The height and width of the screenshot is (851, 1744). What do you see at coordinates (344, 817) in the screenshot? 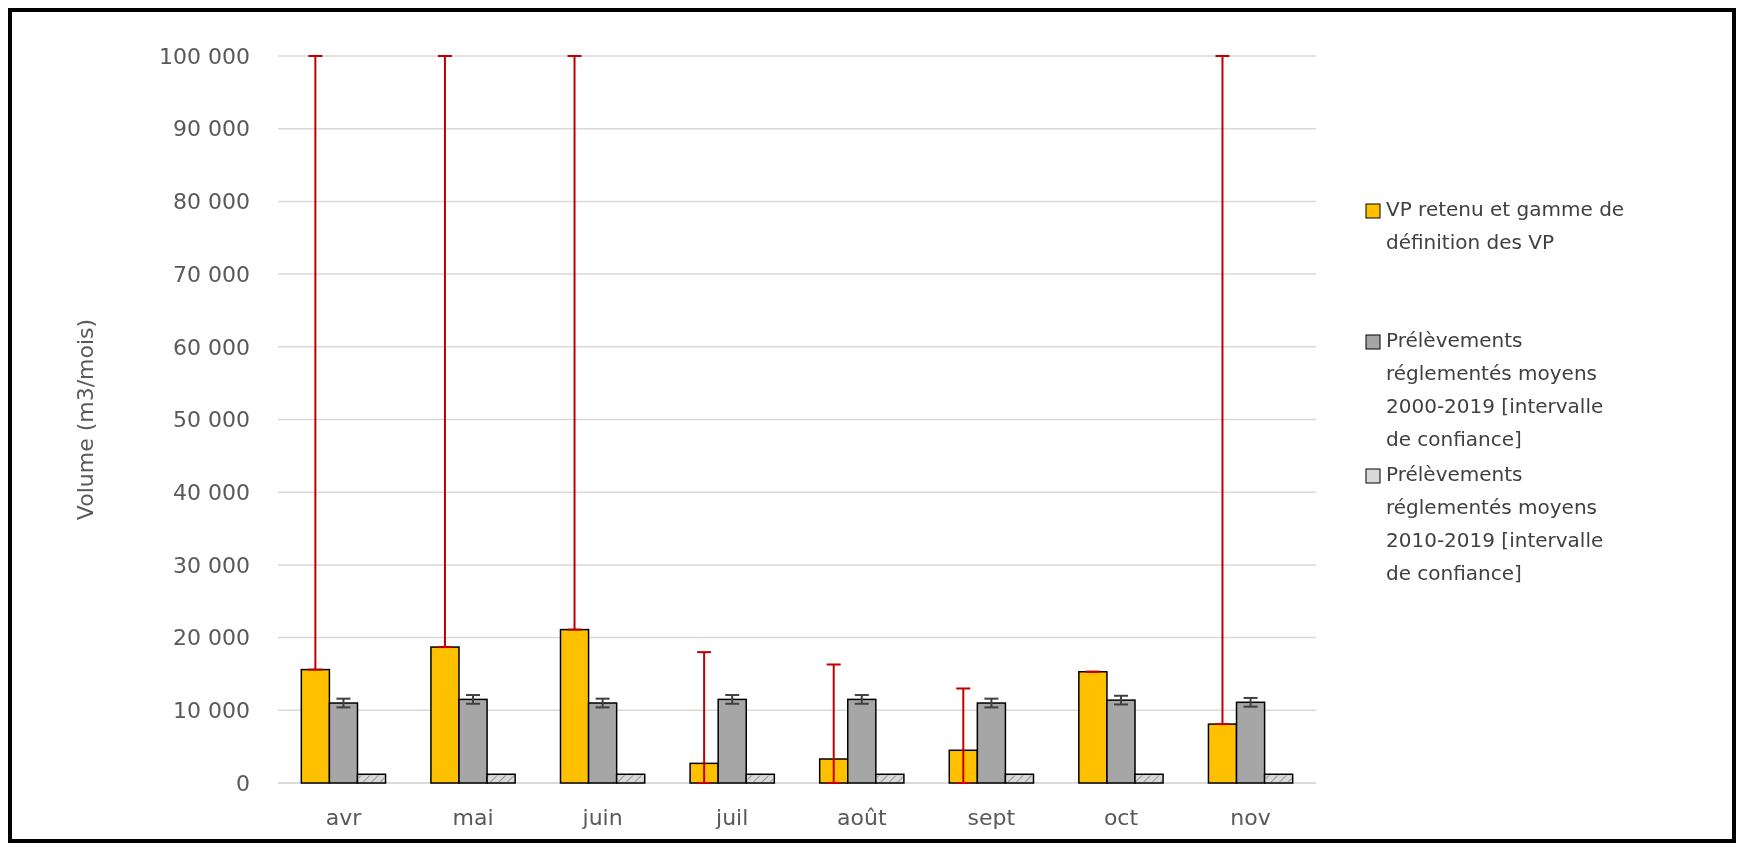
I see `x-tick-label: avr` at bounding box center [344, 817].